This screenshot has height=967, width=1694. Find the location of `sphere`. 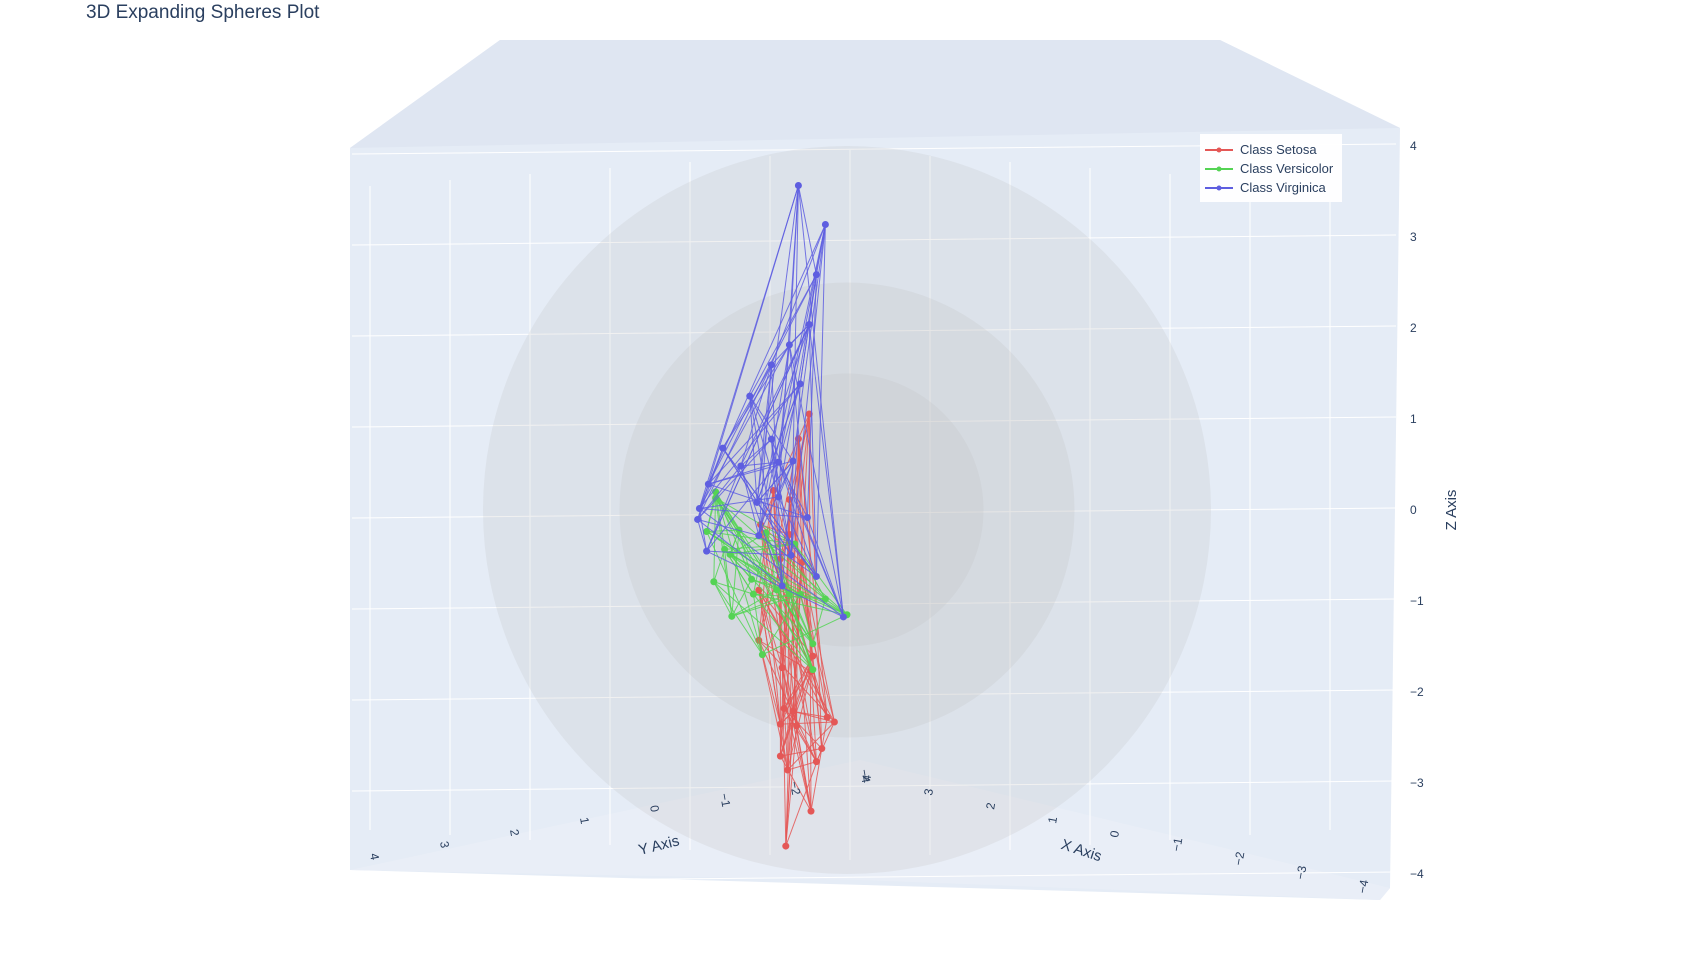

sphere is located at coordinates (847, 510).